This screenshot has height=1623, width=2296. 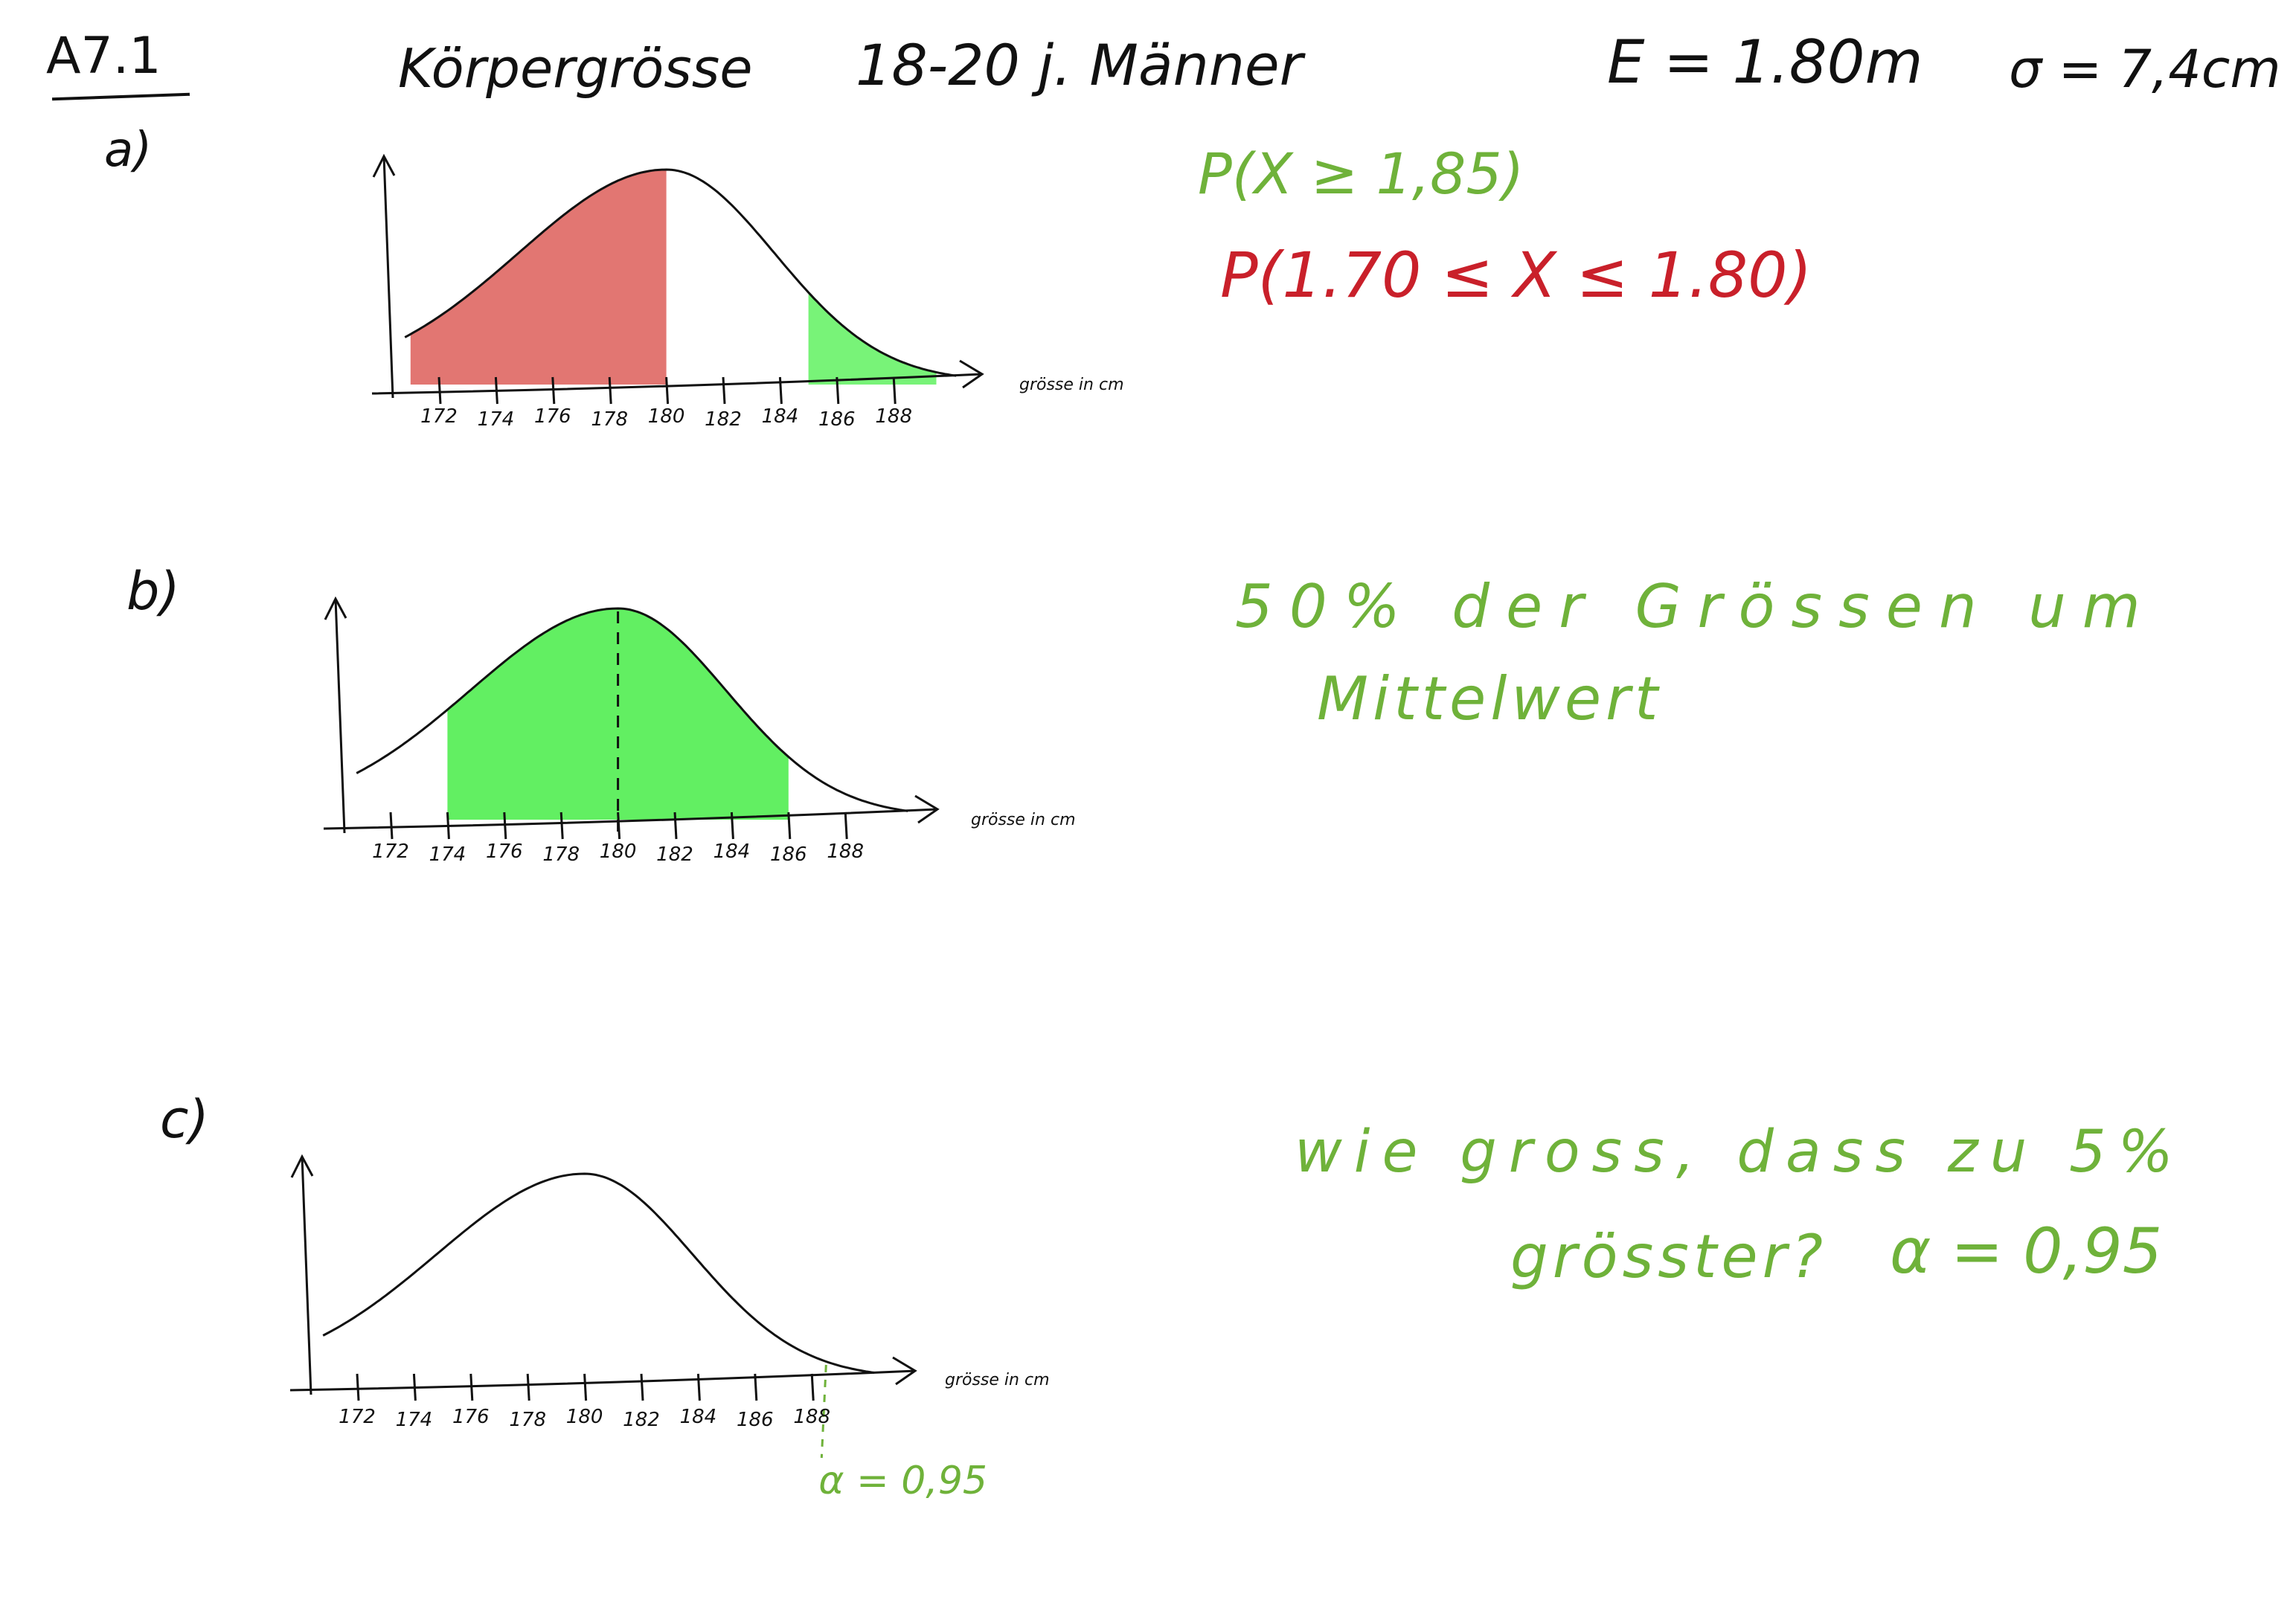 What do you see at coordinates (1490, 698) in the screenshot?
I see `part-b-annotation-line2: Mittelwert` at bounding box center [1490, 698].